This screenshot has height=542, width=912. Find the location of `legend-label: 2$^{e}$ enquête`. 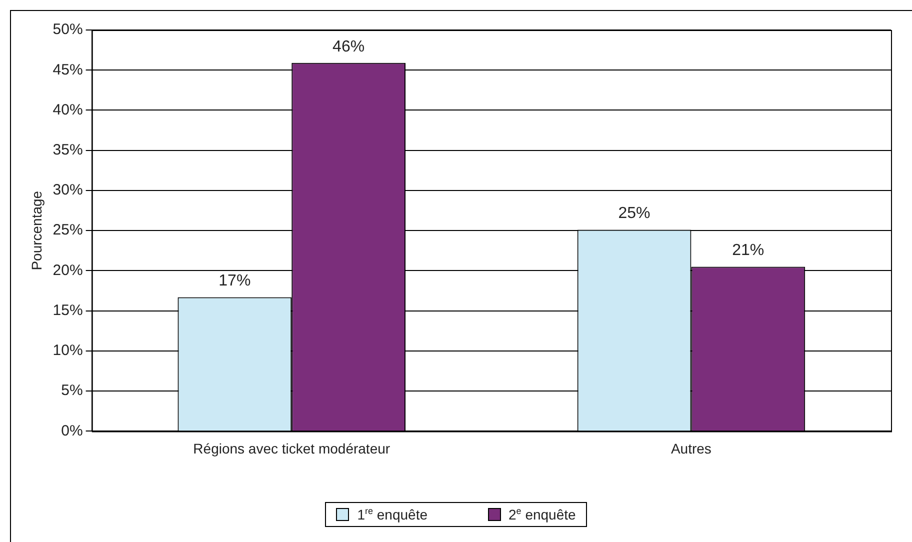

legend-label: 2$^{e}$ enquête is located at coordinates (542, 514).